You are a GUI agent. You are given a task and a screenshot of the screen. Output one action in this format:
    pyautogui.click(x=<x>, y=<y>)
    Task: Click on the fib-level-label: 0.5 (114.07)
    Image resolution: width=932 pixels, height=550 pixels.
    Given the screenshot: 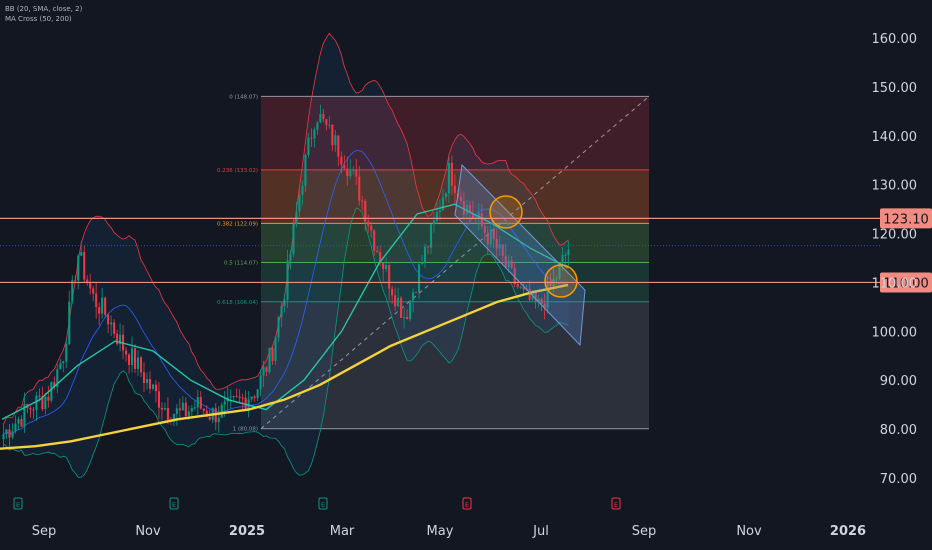 What is the action you would take?
    pyautogui.click(x=241, y=264)
    